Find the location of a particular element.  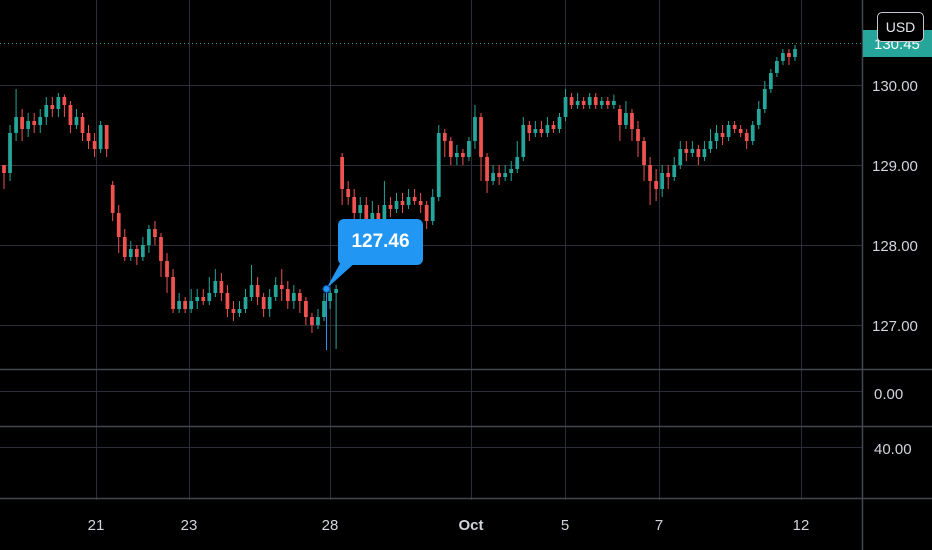

date-label-5: 5 is located at coordinates (565, 525).